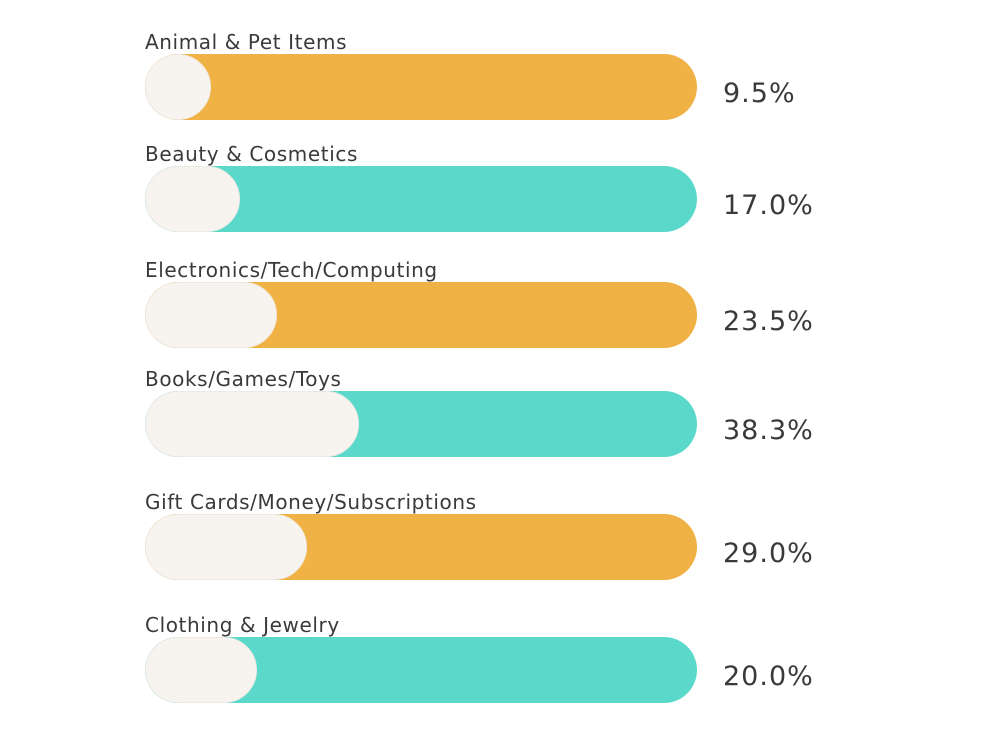 The image size is (992, 735). I want to click on value-label: 20.0%, so click(768, 676).